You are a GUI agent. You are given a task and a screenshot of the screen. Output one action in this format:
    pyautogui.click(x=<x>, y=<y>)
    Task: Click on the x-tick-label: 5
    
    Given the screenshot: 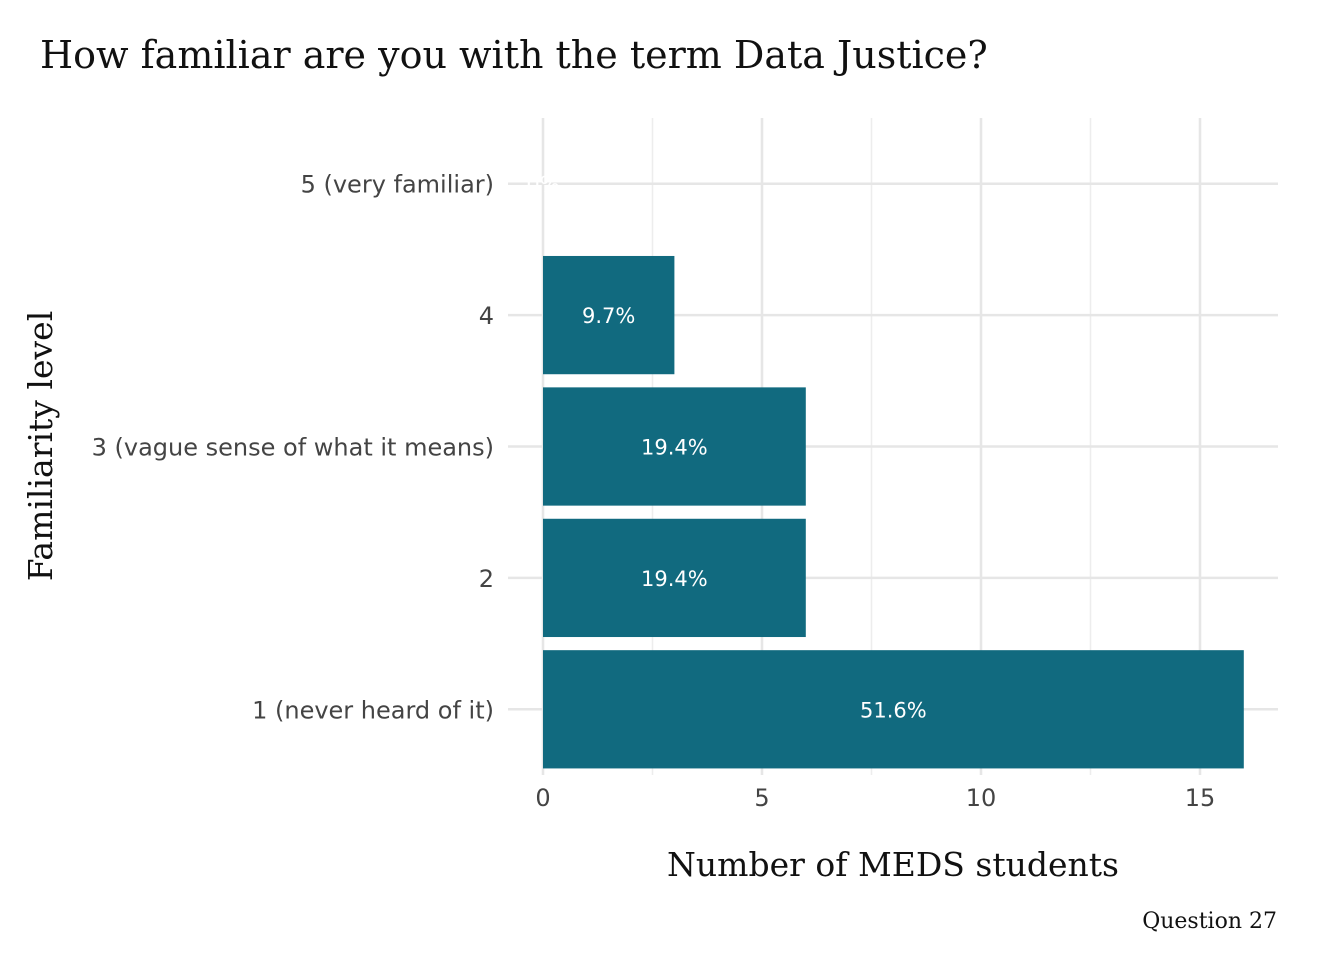 What is the action you would take?
    pyautogui.click(x=761, y=798)
    